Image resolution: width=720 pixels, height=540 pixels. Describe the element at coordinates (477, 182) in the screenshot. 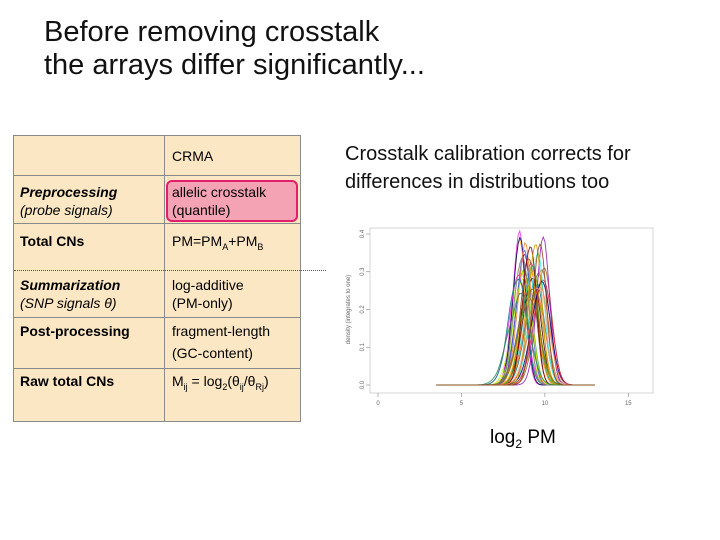

I see `note-line-2: differences in distributions too` at that location.